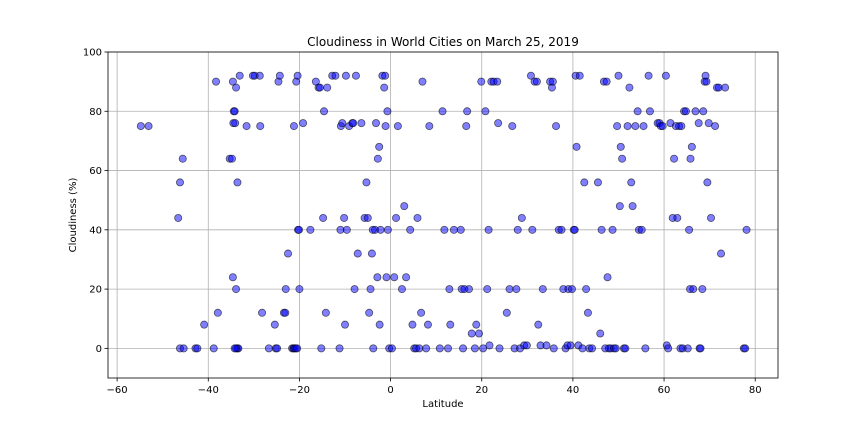  I want to click on x-axis-label: Latitude, so click(442, 404).